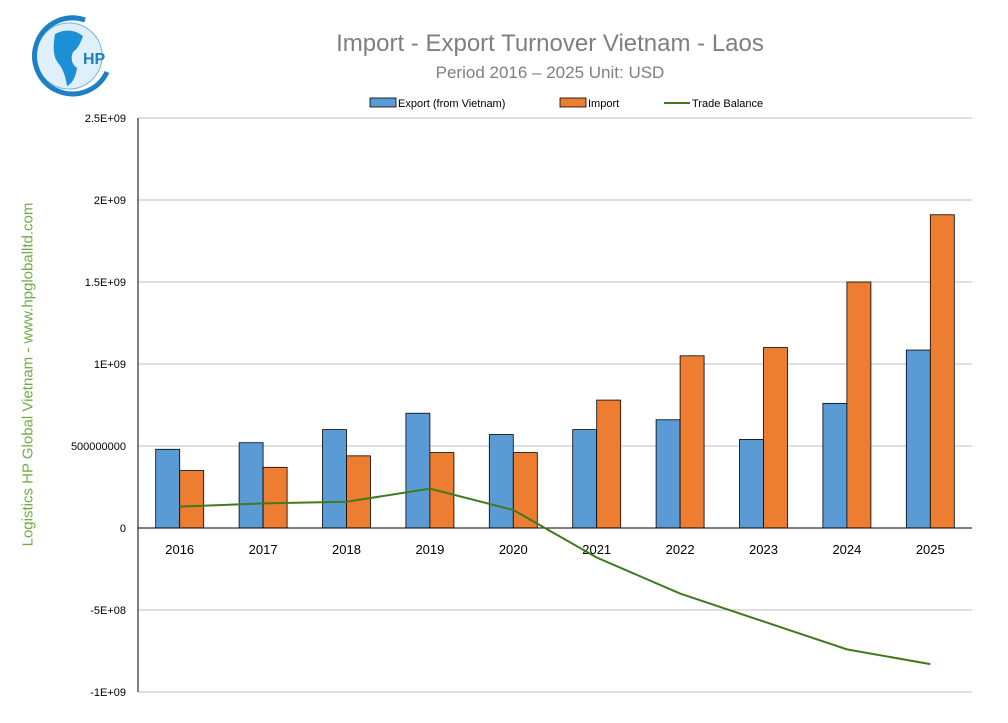  Describe the element at coordinates (763, 549) in the screenshot. I see `x-tick-label: 2023` at that location.